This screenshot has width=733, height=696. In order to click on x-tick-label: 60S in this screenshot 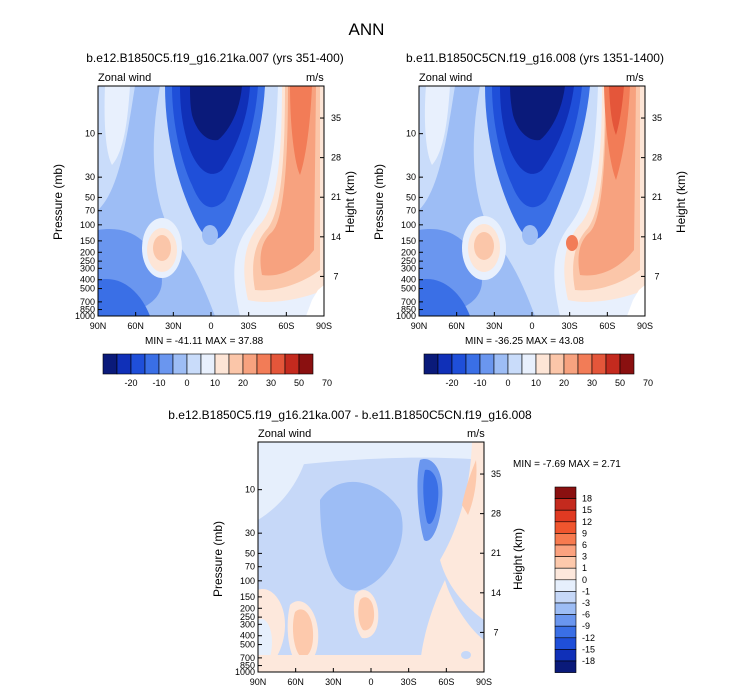, I will do `click(446, 682)`.